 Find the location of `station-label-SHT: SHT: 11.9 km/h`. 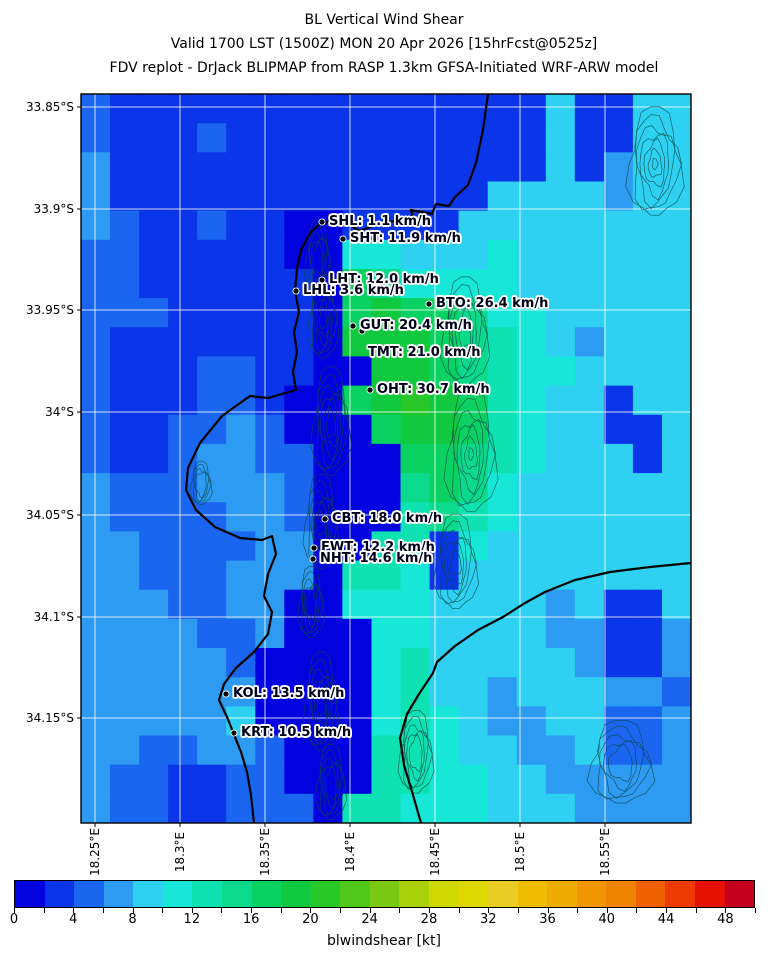

station-label-SHT: SHT: 11.9 km/h is located at coordinates (405, 238).